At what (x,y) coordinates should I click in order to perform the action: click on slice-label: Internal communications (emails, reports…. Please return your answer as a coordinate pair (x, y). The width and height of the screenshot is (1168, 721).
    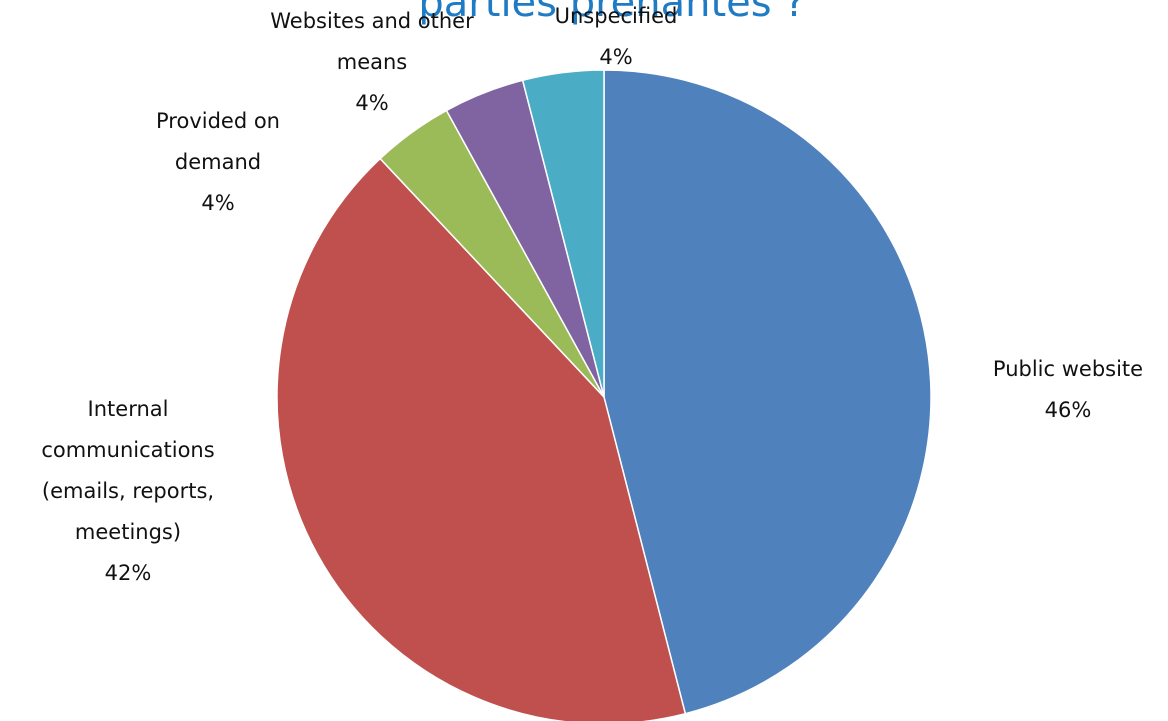
    Looking at the image, I should click on (128, 491).